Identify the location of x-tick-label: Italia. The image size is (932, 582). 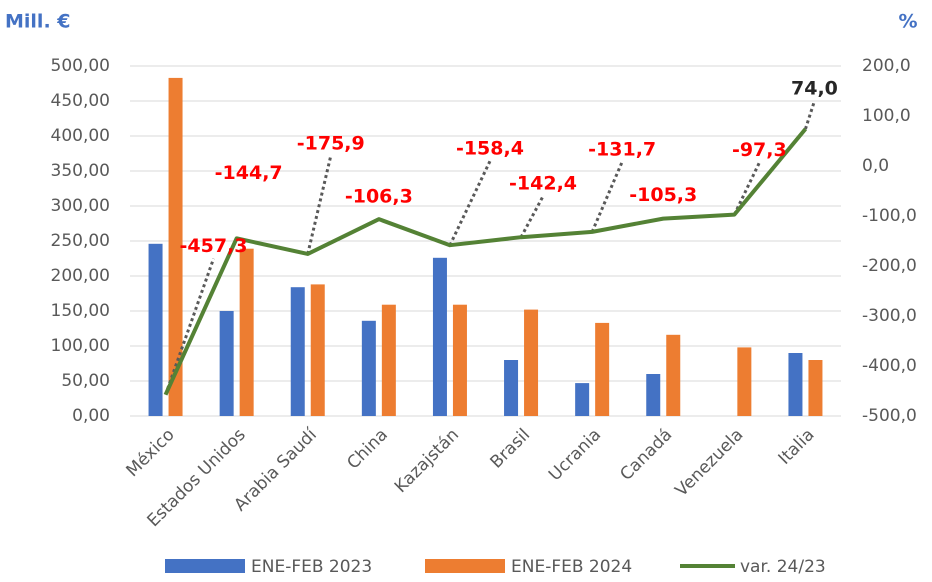
(797, 447).